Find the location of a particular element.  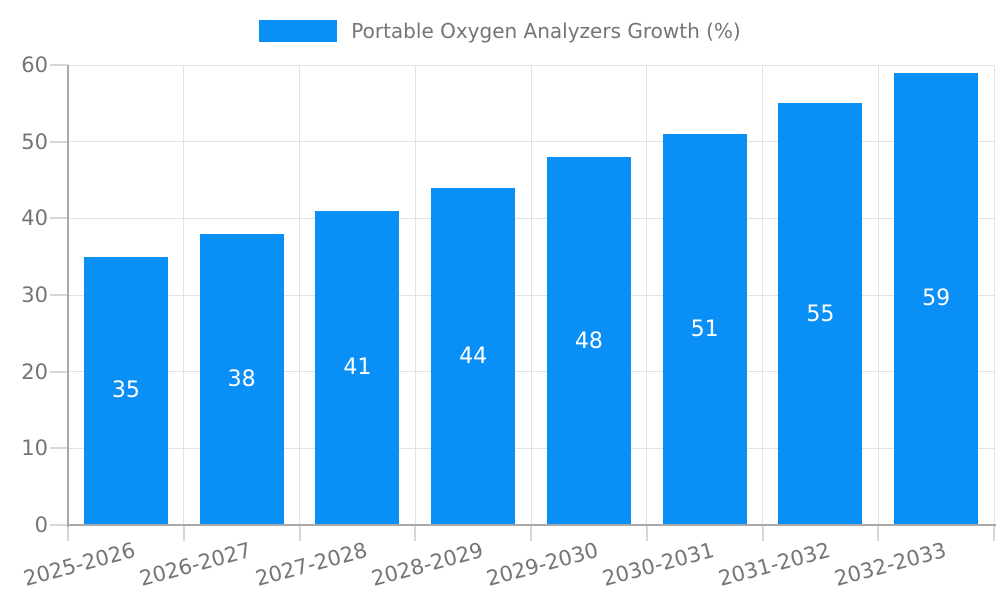

y-axis-tick-label: 50 is located at coordinates (34, 141).